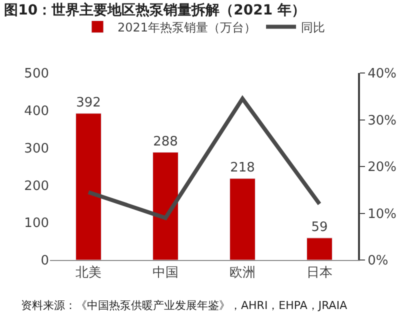  I want to click on text: 392, so click(88, 102).